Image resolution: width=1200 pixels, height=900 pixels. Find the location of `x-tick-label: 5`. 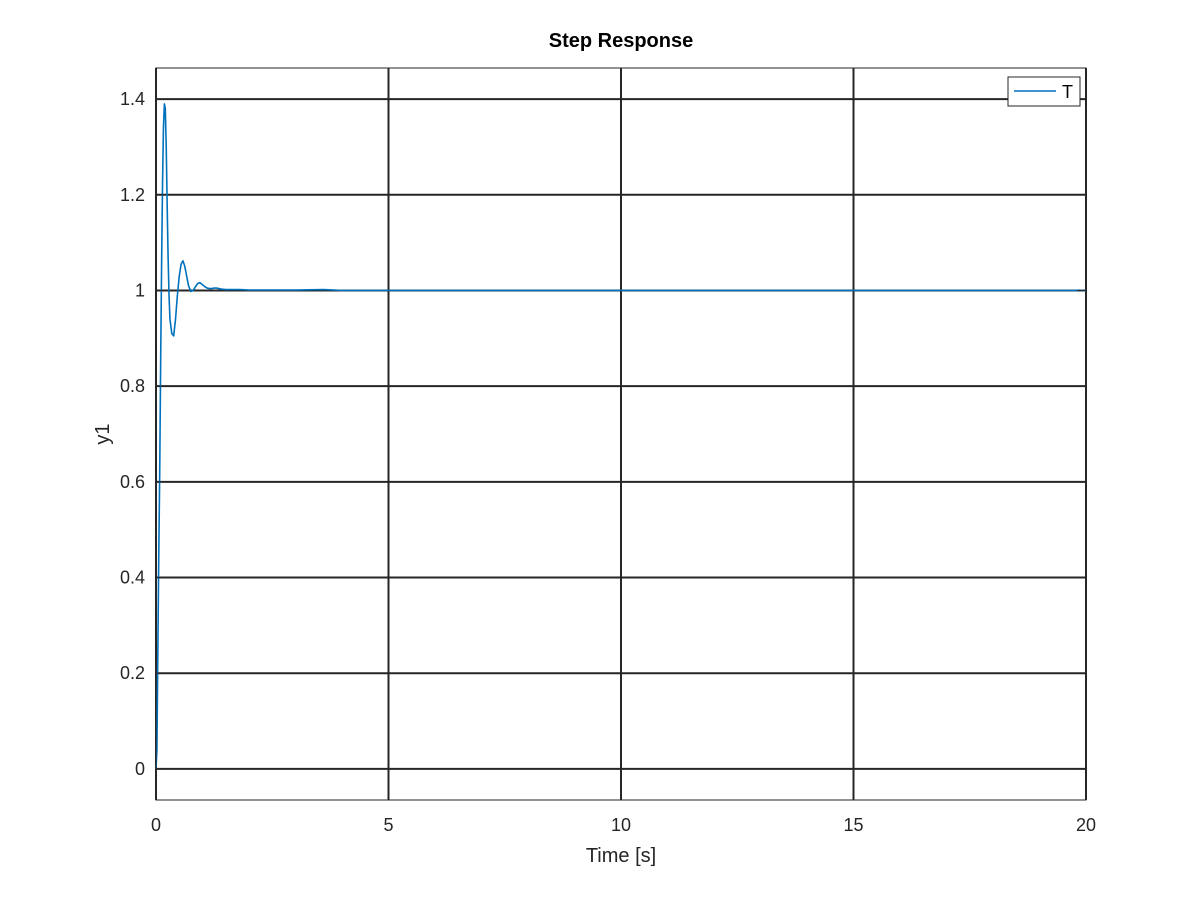

x-tick-label: 5 is located at coordinates (388, 825).